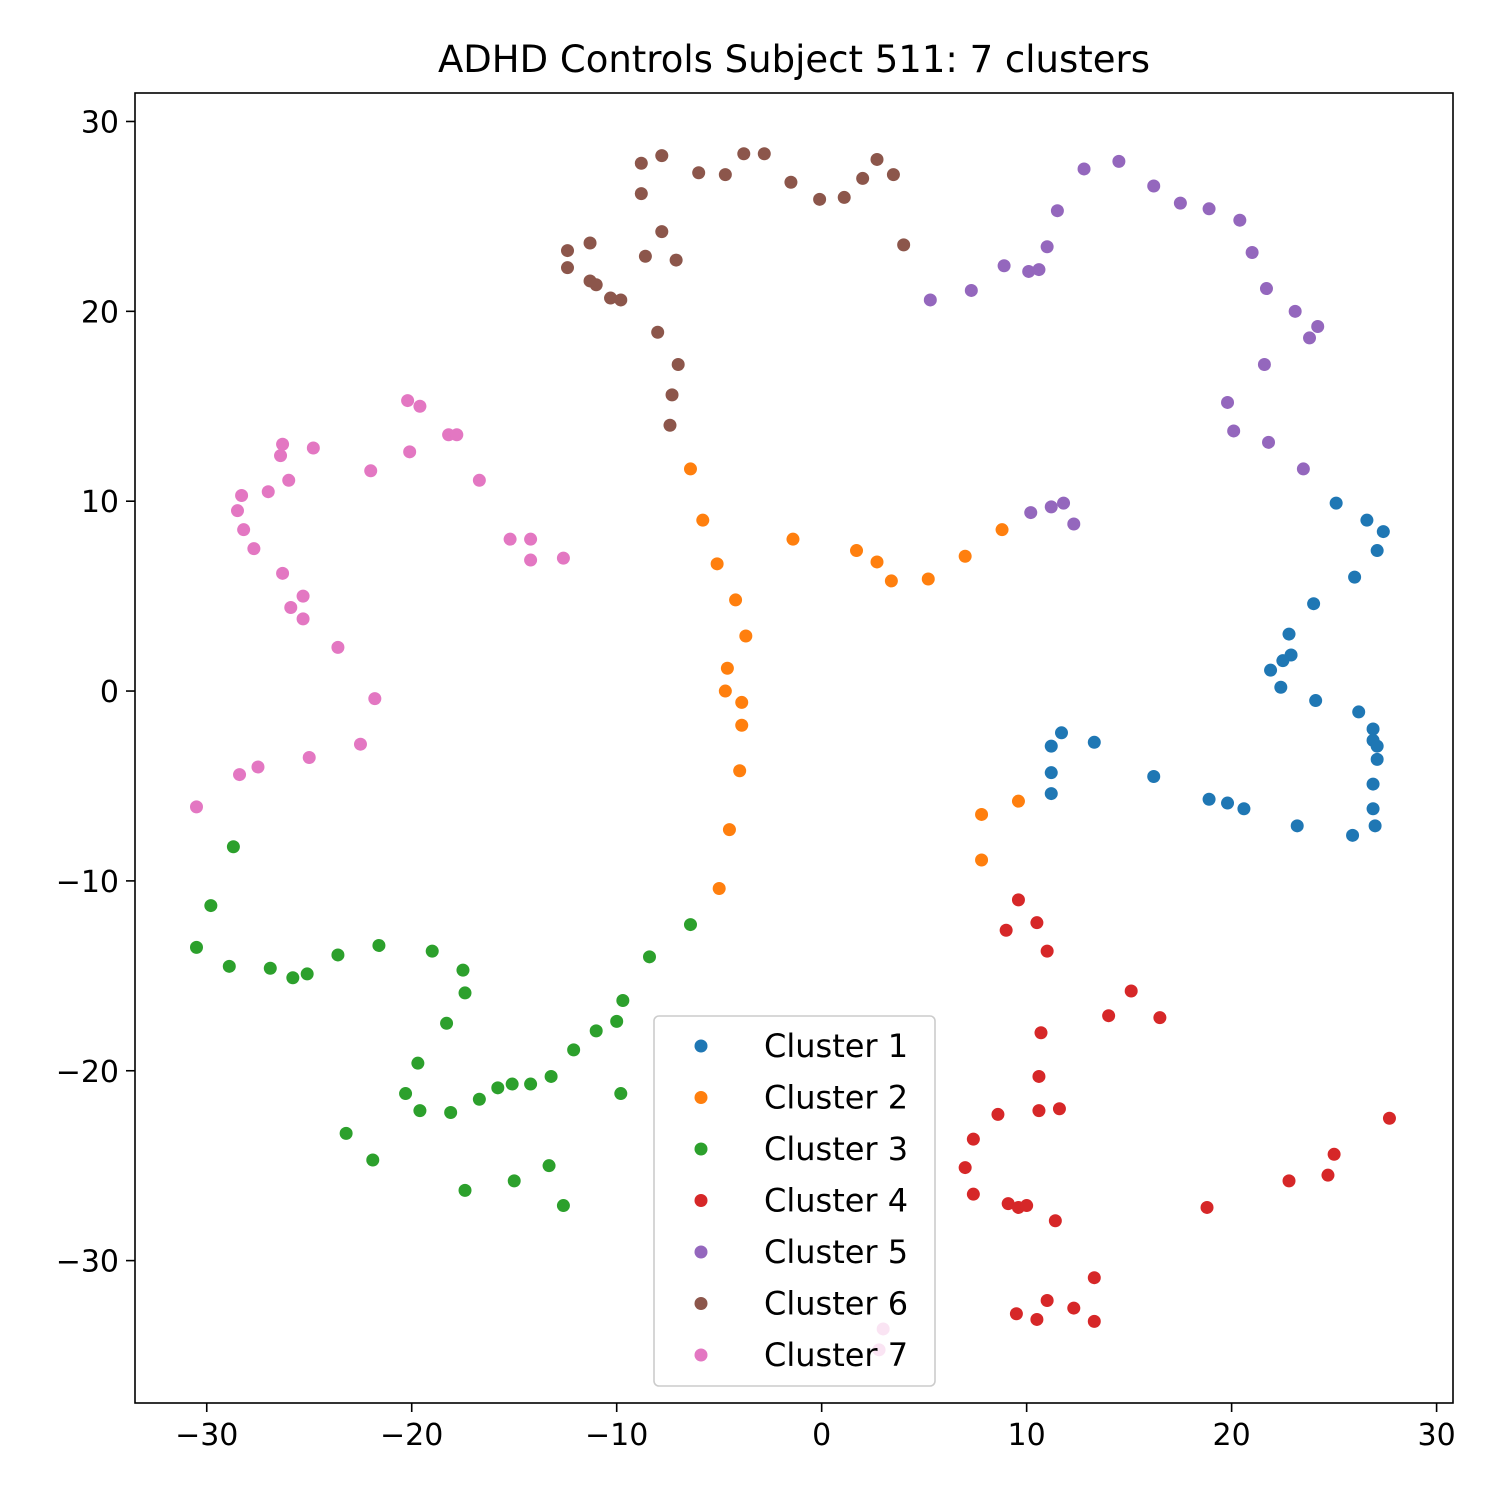 The height and width of the screenshot is (1500, 1500). What do you see at coordinates (100, 312) in the screenshot?
I see `y-tick-label: 20` at bounding box center [100, 312].